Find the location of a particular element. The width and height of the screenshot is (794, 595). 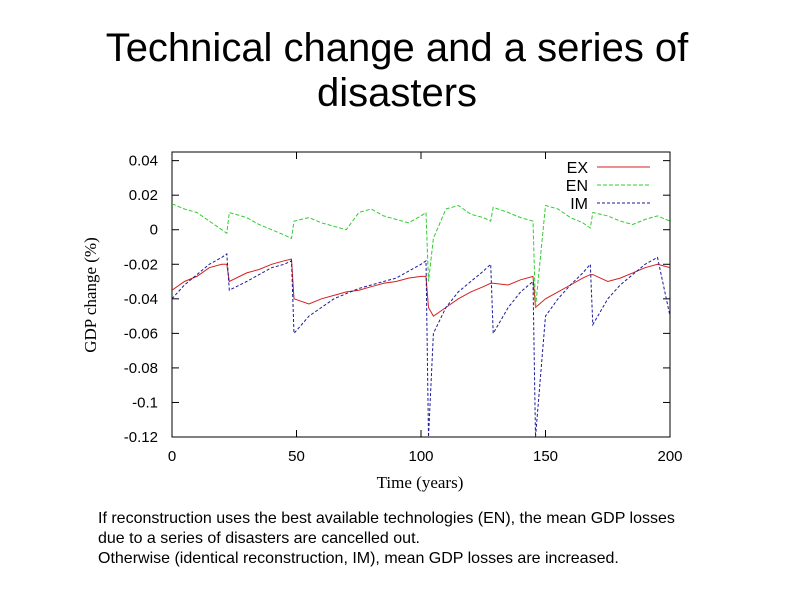

y-tick-label: 0.04 is located at coordinates (143, 161).